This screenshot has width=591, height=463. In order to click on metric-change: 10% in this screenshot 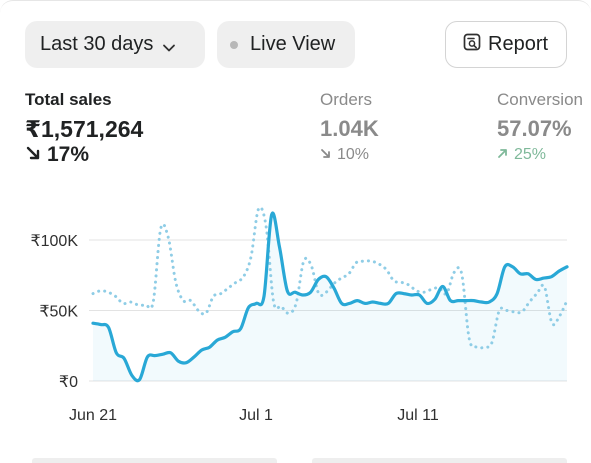, I will do `click(349, 155)`.